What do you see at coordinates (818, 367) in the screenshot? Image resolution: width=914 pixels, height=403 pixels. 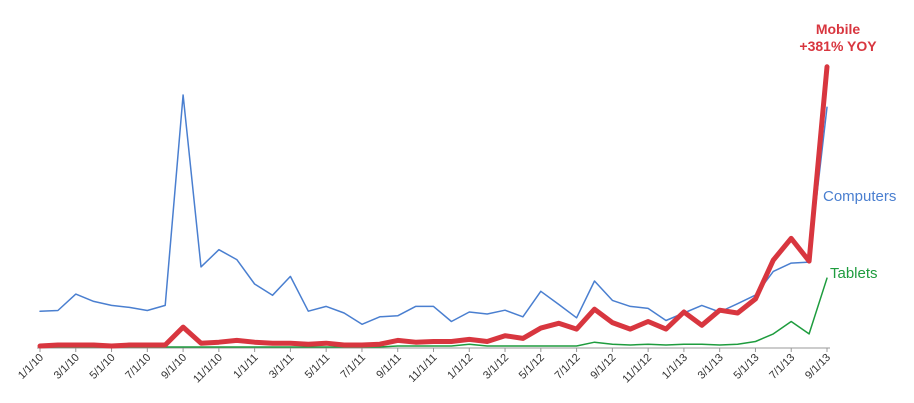 I see `x-tick-label: 9/1/13` at bounding box center [818, 367].